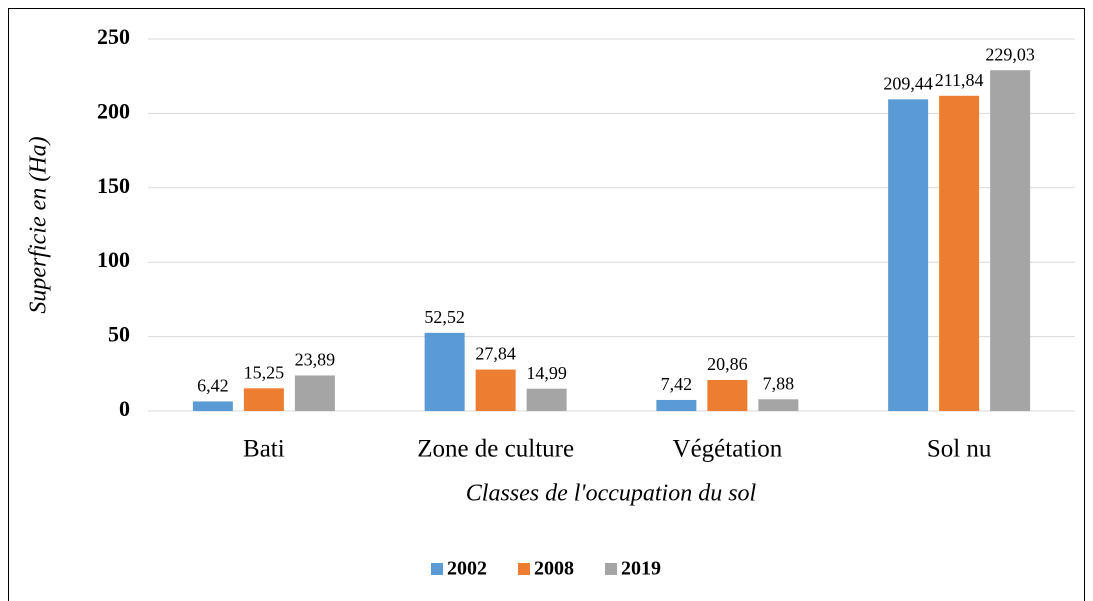  What do you see at coordinates (467, 569) in the screenshot?
I see `legend-label: 2002` at bounding box center [467, 569].